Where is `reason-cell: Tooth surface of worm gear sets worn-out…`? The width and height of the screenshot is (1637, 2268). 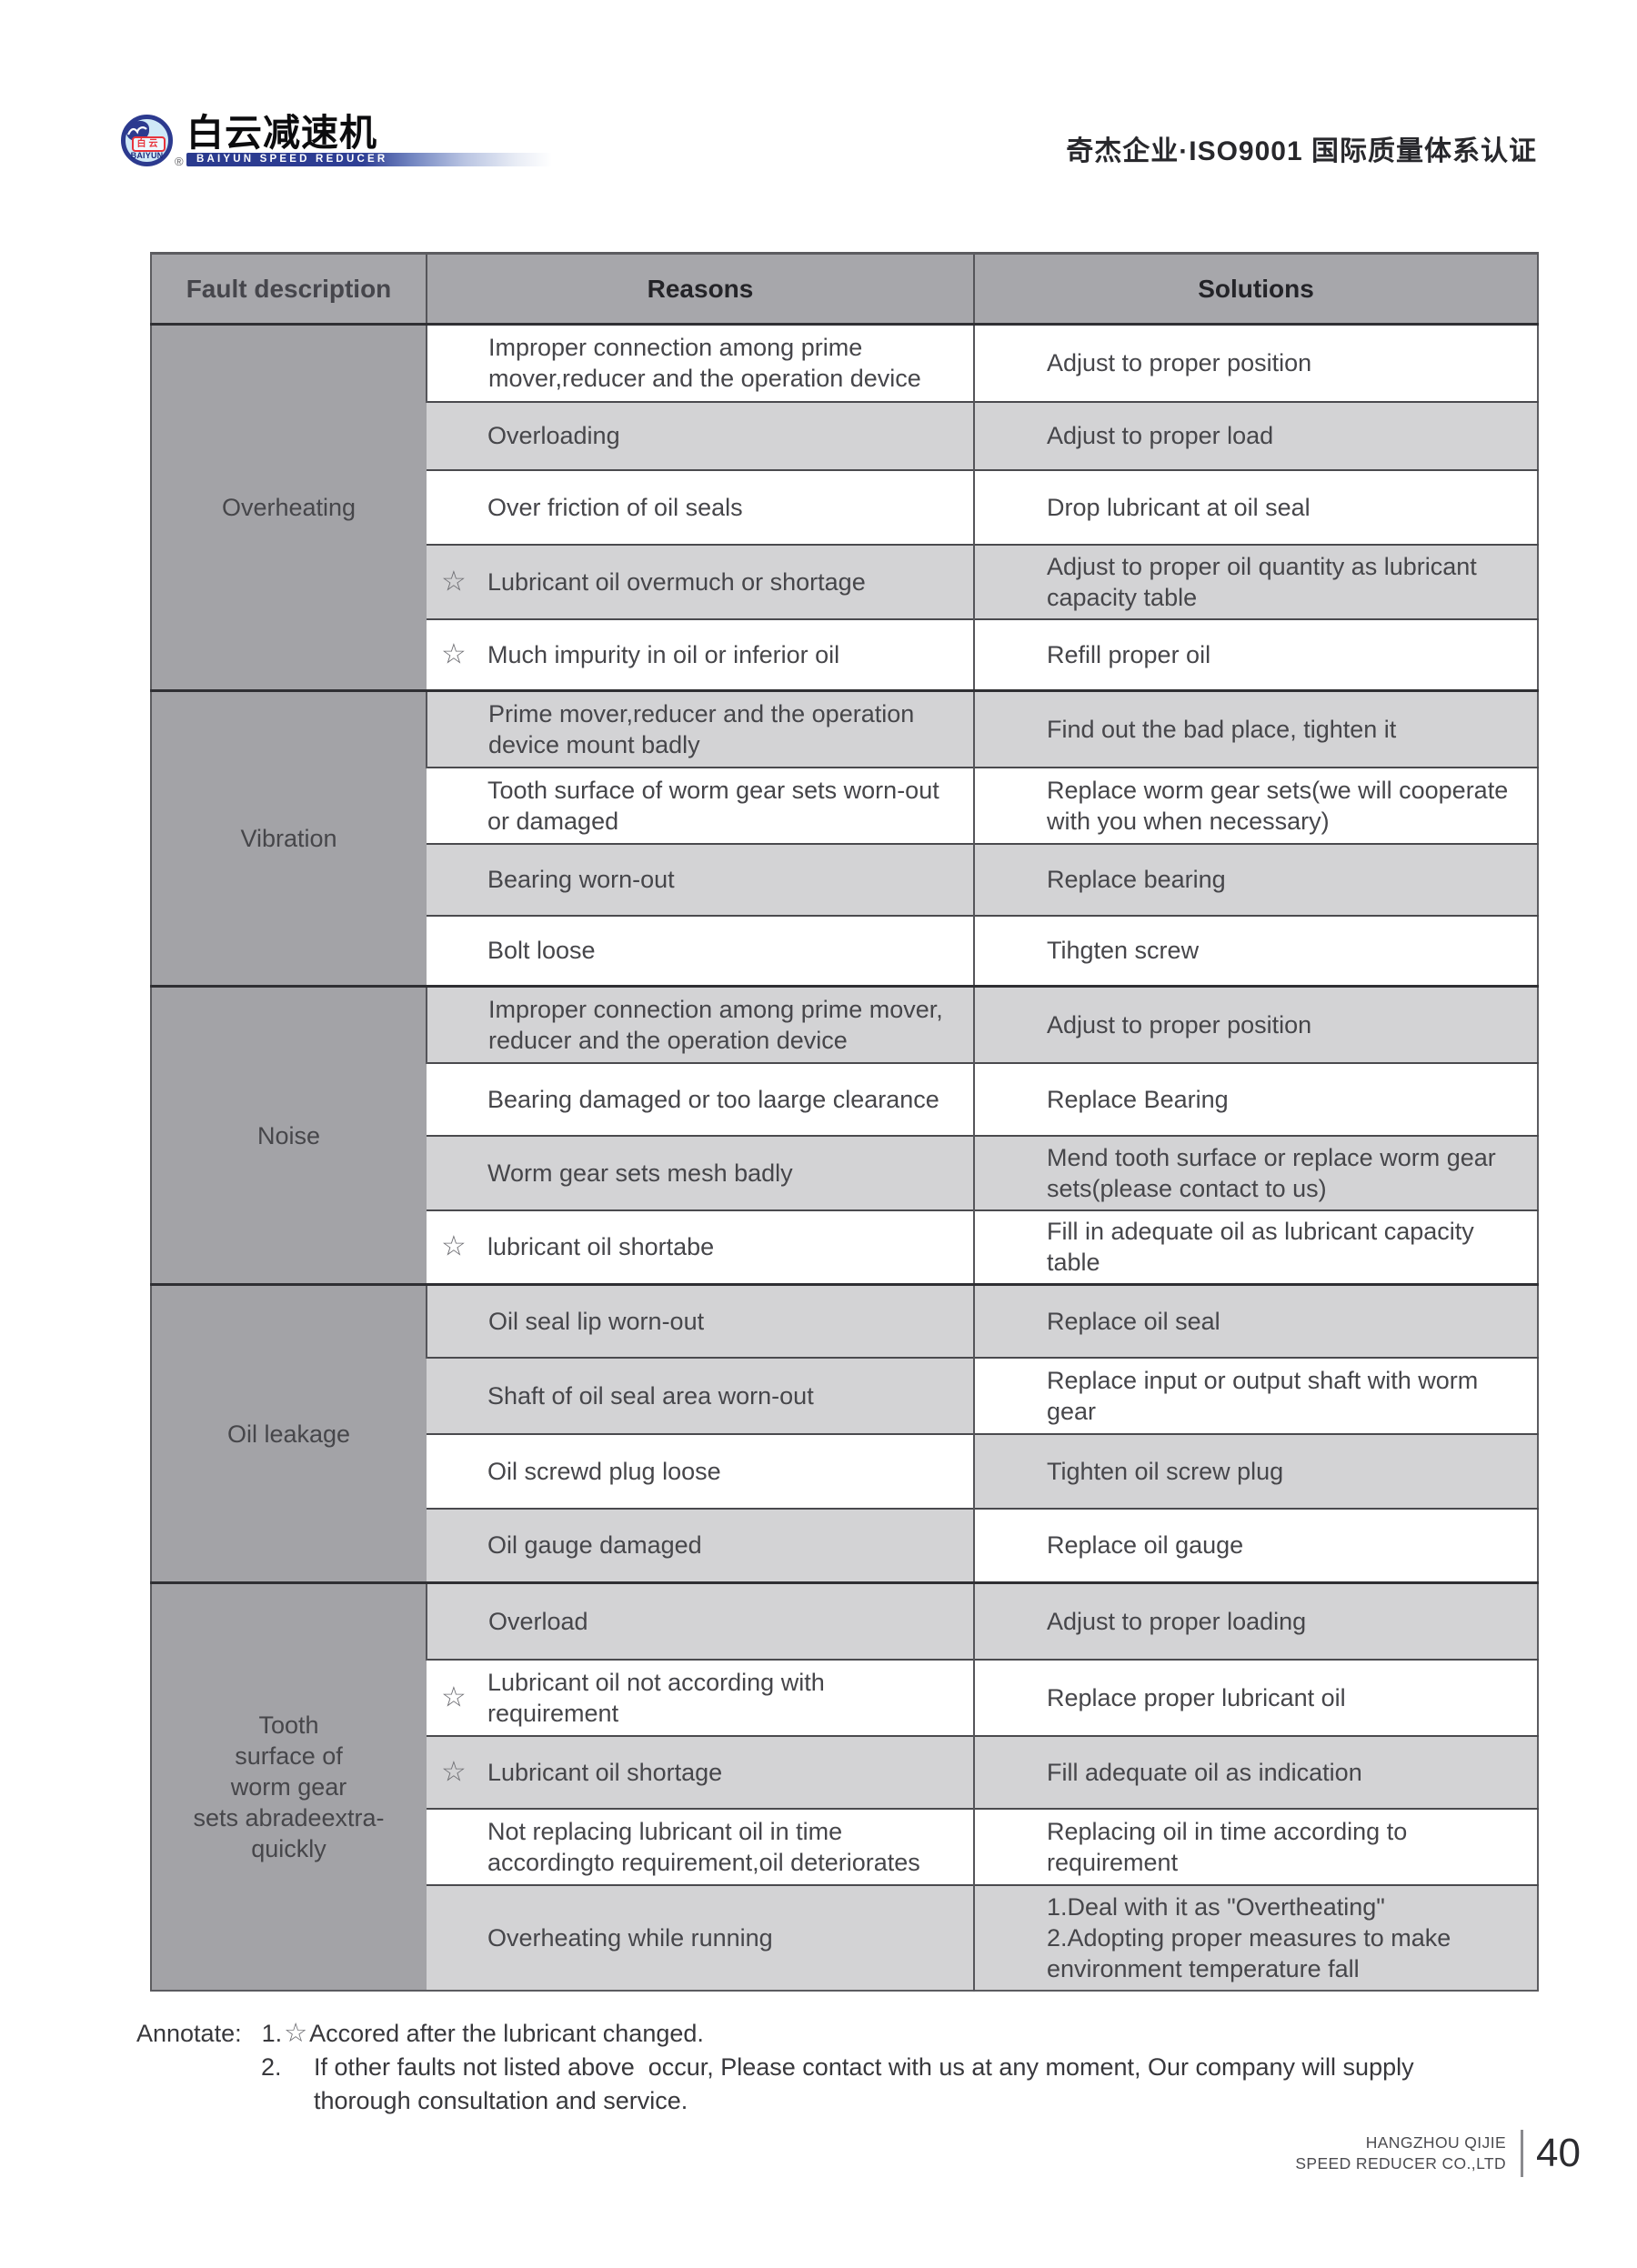
reason-cell: Tooth surface of worm gear sets worn-out… is located at coordinates (700, 805).